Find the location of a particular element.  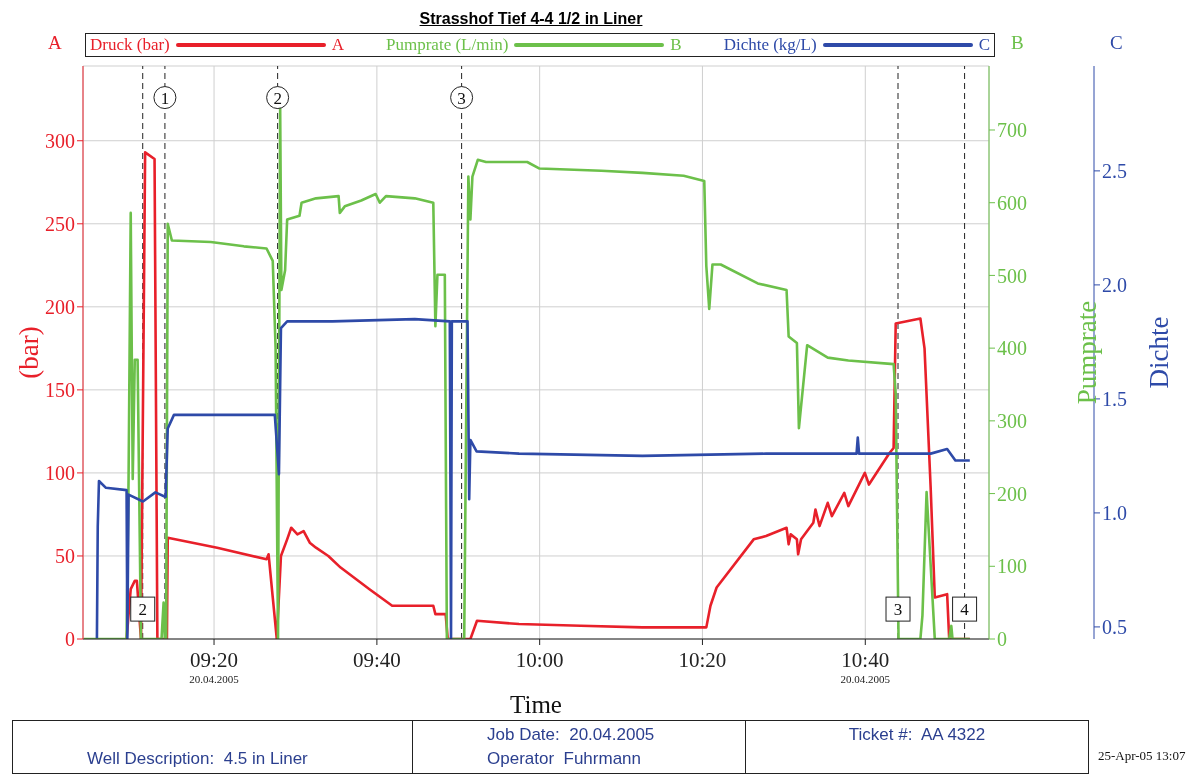

y2-tick-label: 300 is located at coordinates (1012, 420).